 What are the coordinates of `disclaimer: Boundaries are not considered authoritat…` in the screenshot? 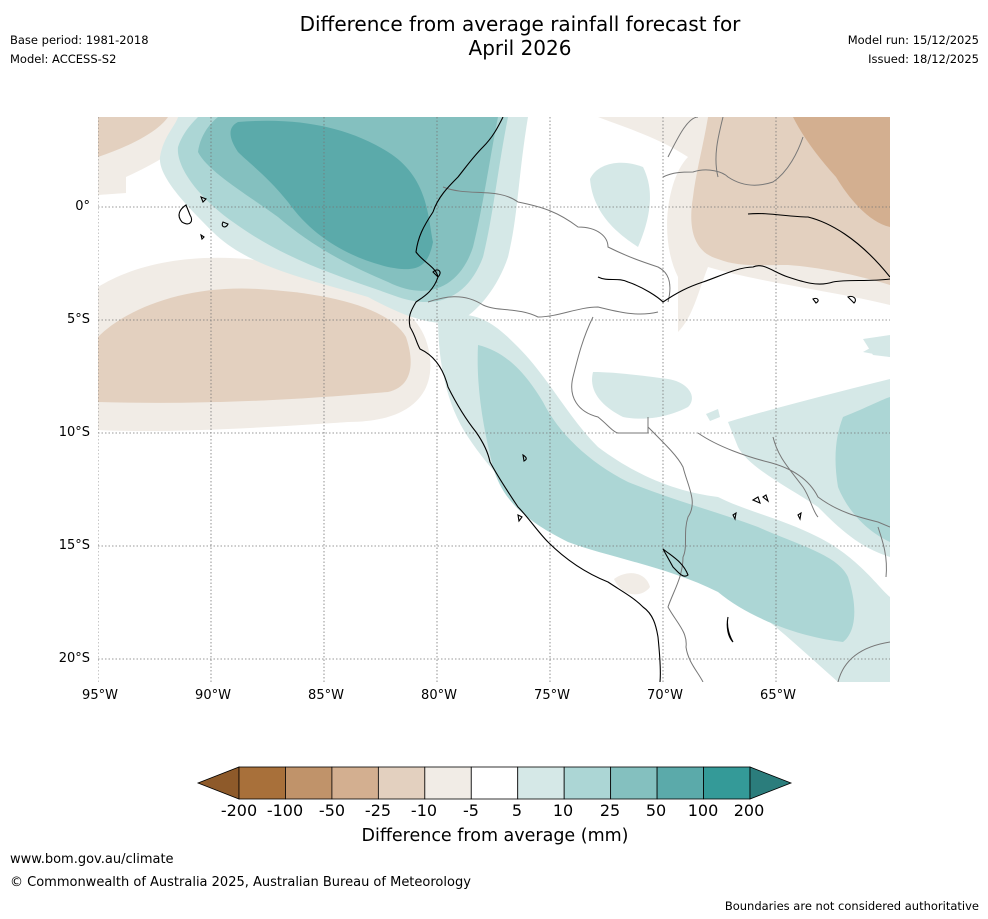 It's located at (851, 906).